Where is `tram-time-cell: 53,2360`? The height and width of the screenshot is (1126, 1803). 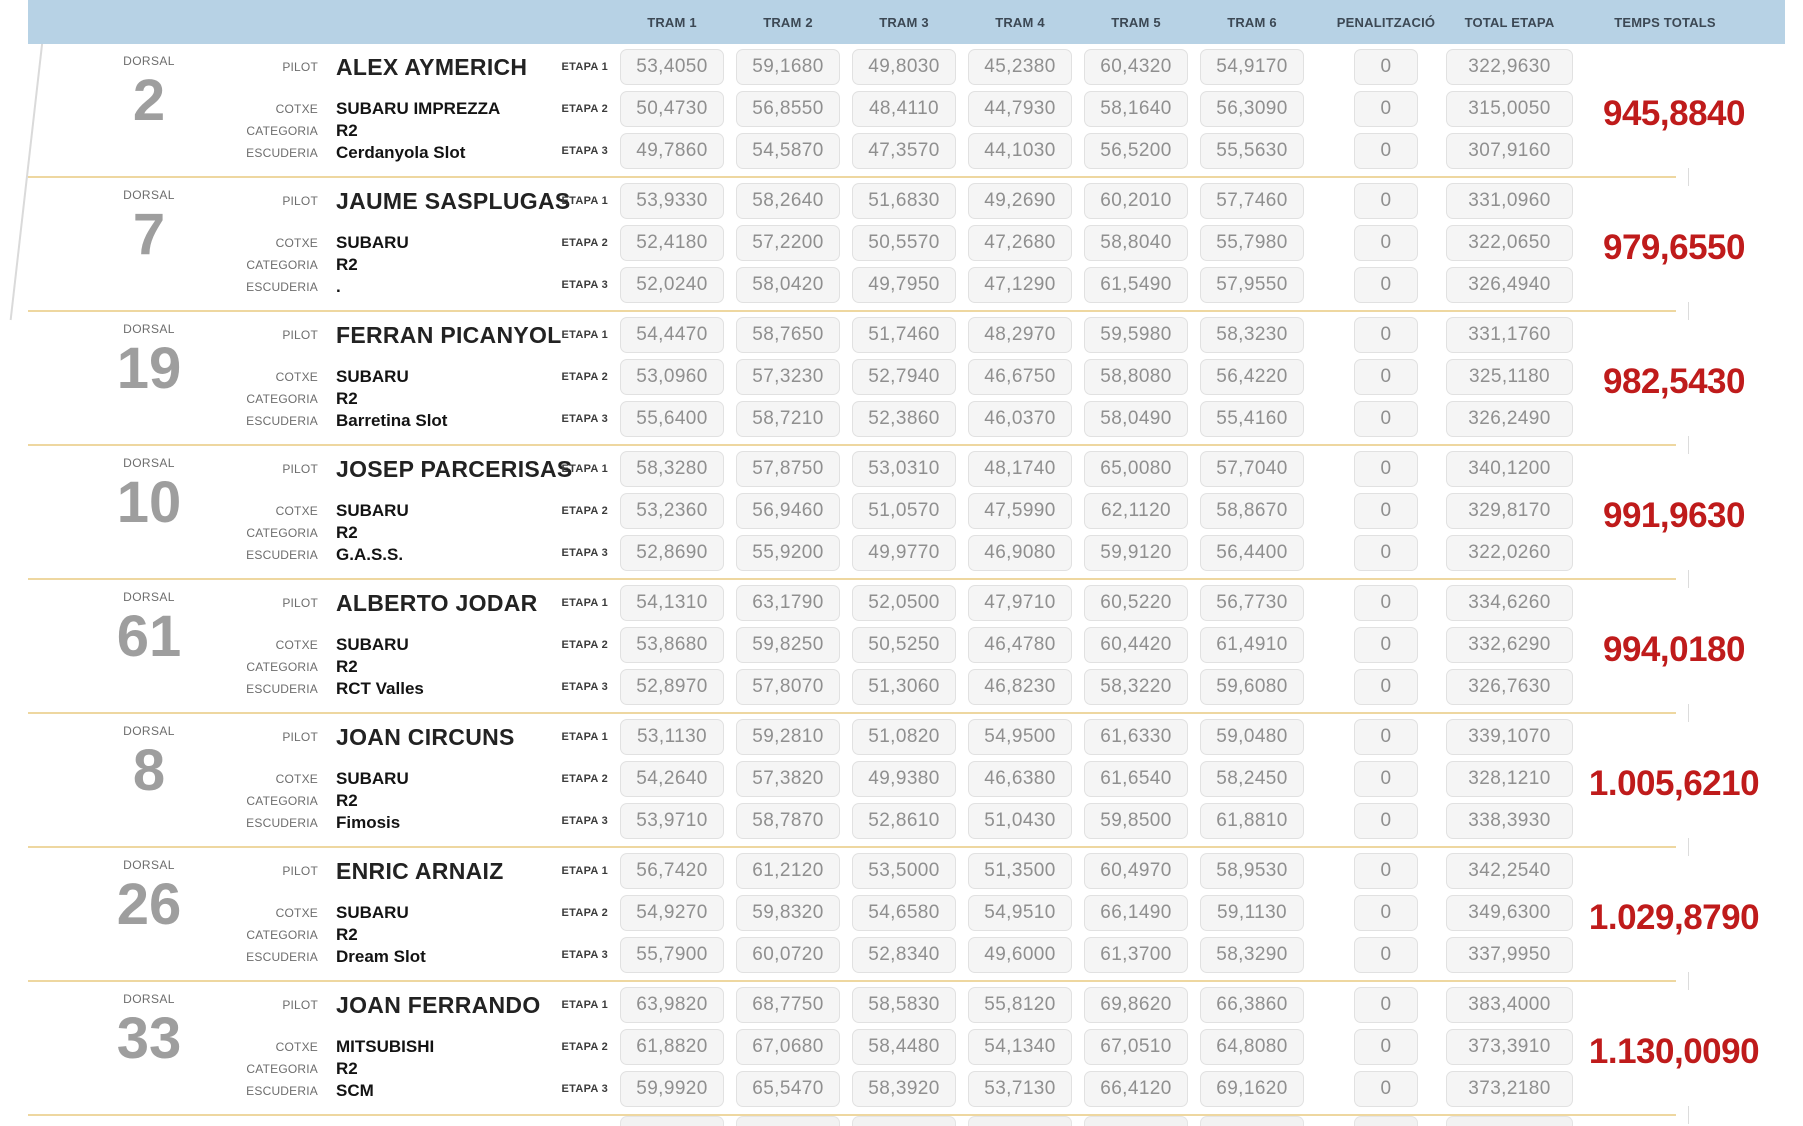
tram-time-cell: 53,2360 is located at coordinates (672, 511).